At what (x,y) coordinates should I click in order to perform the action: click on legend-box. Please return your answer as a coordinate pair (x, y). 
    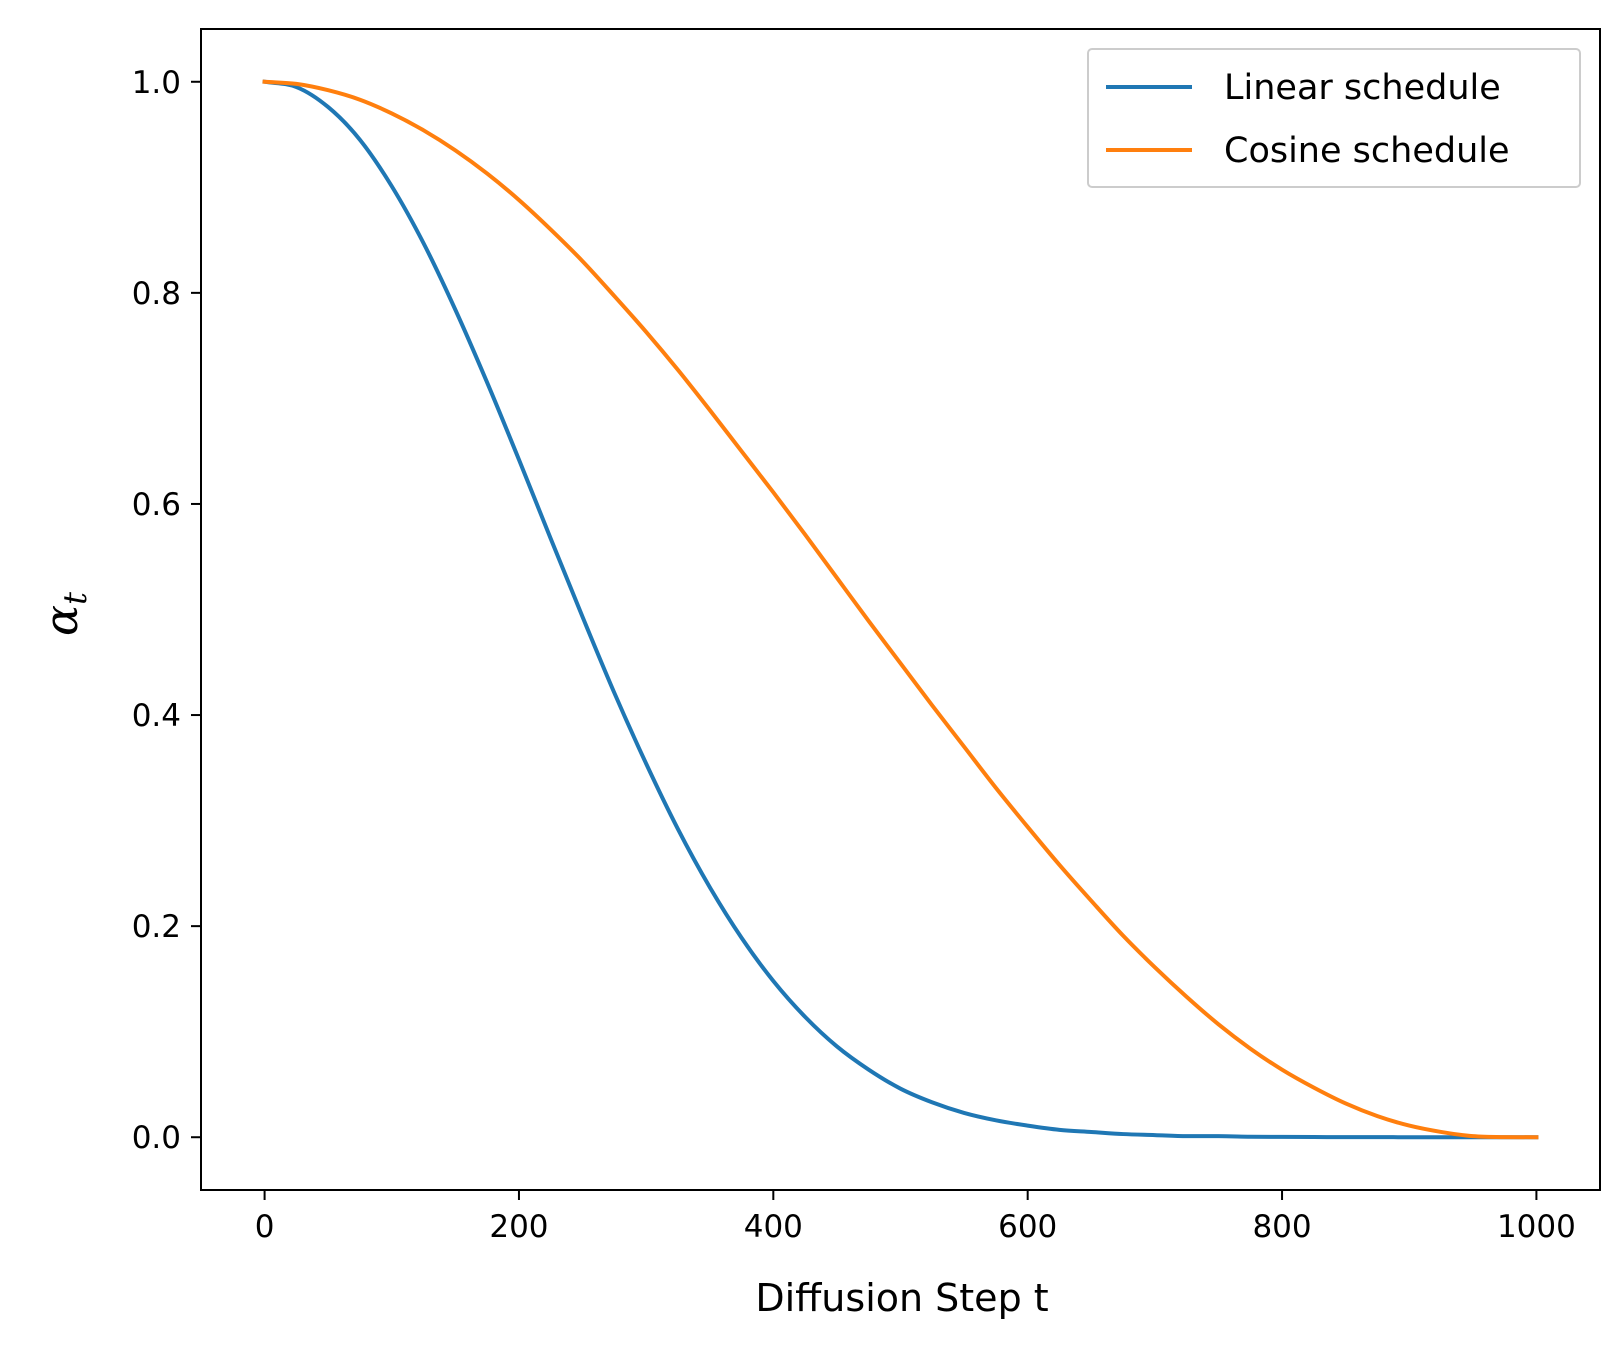
    Looking at the image, I should click on (1334, 118).